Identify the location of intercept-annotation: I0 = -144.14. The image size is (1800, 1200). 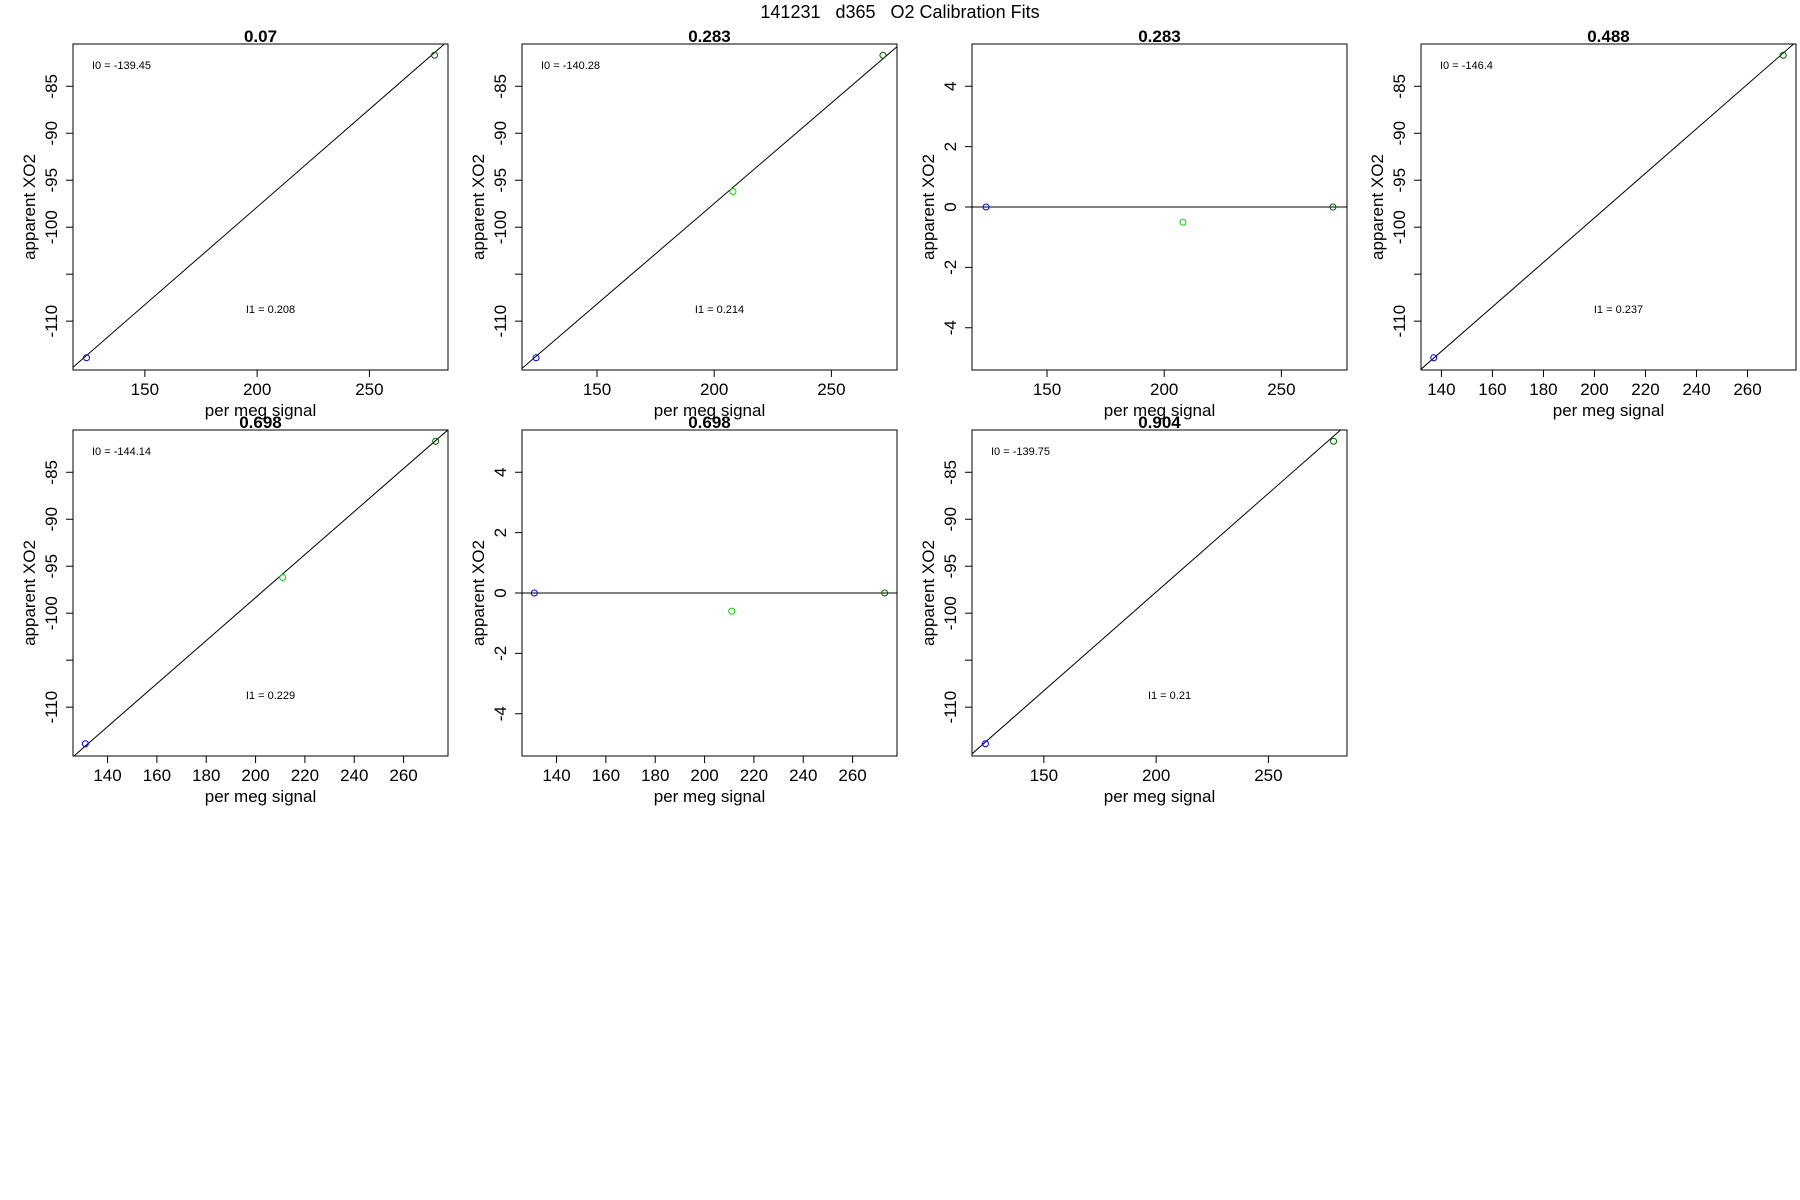
(121, 452).